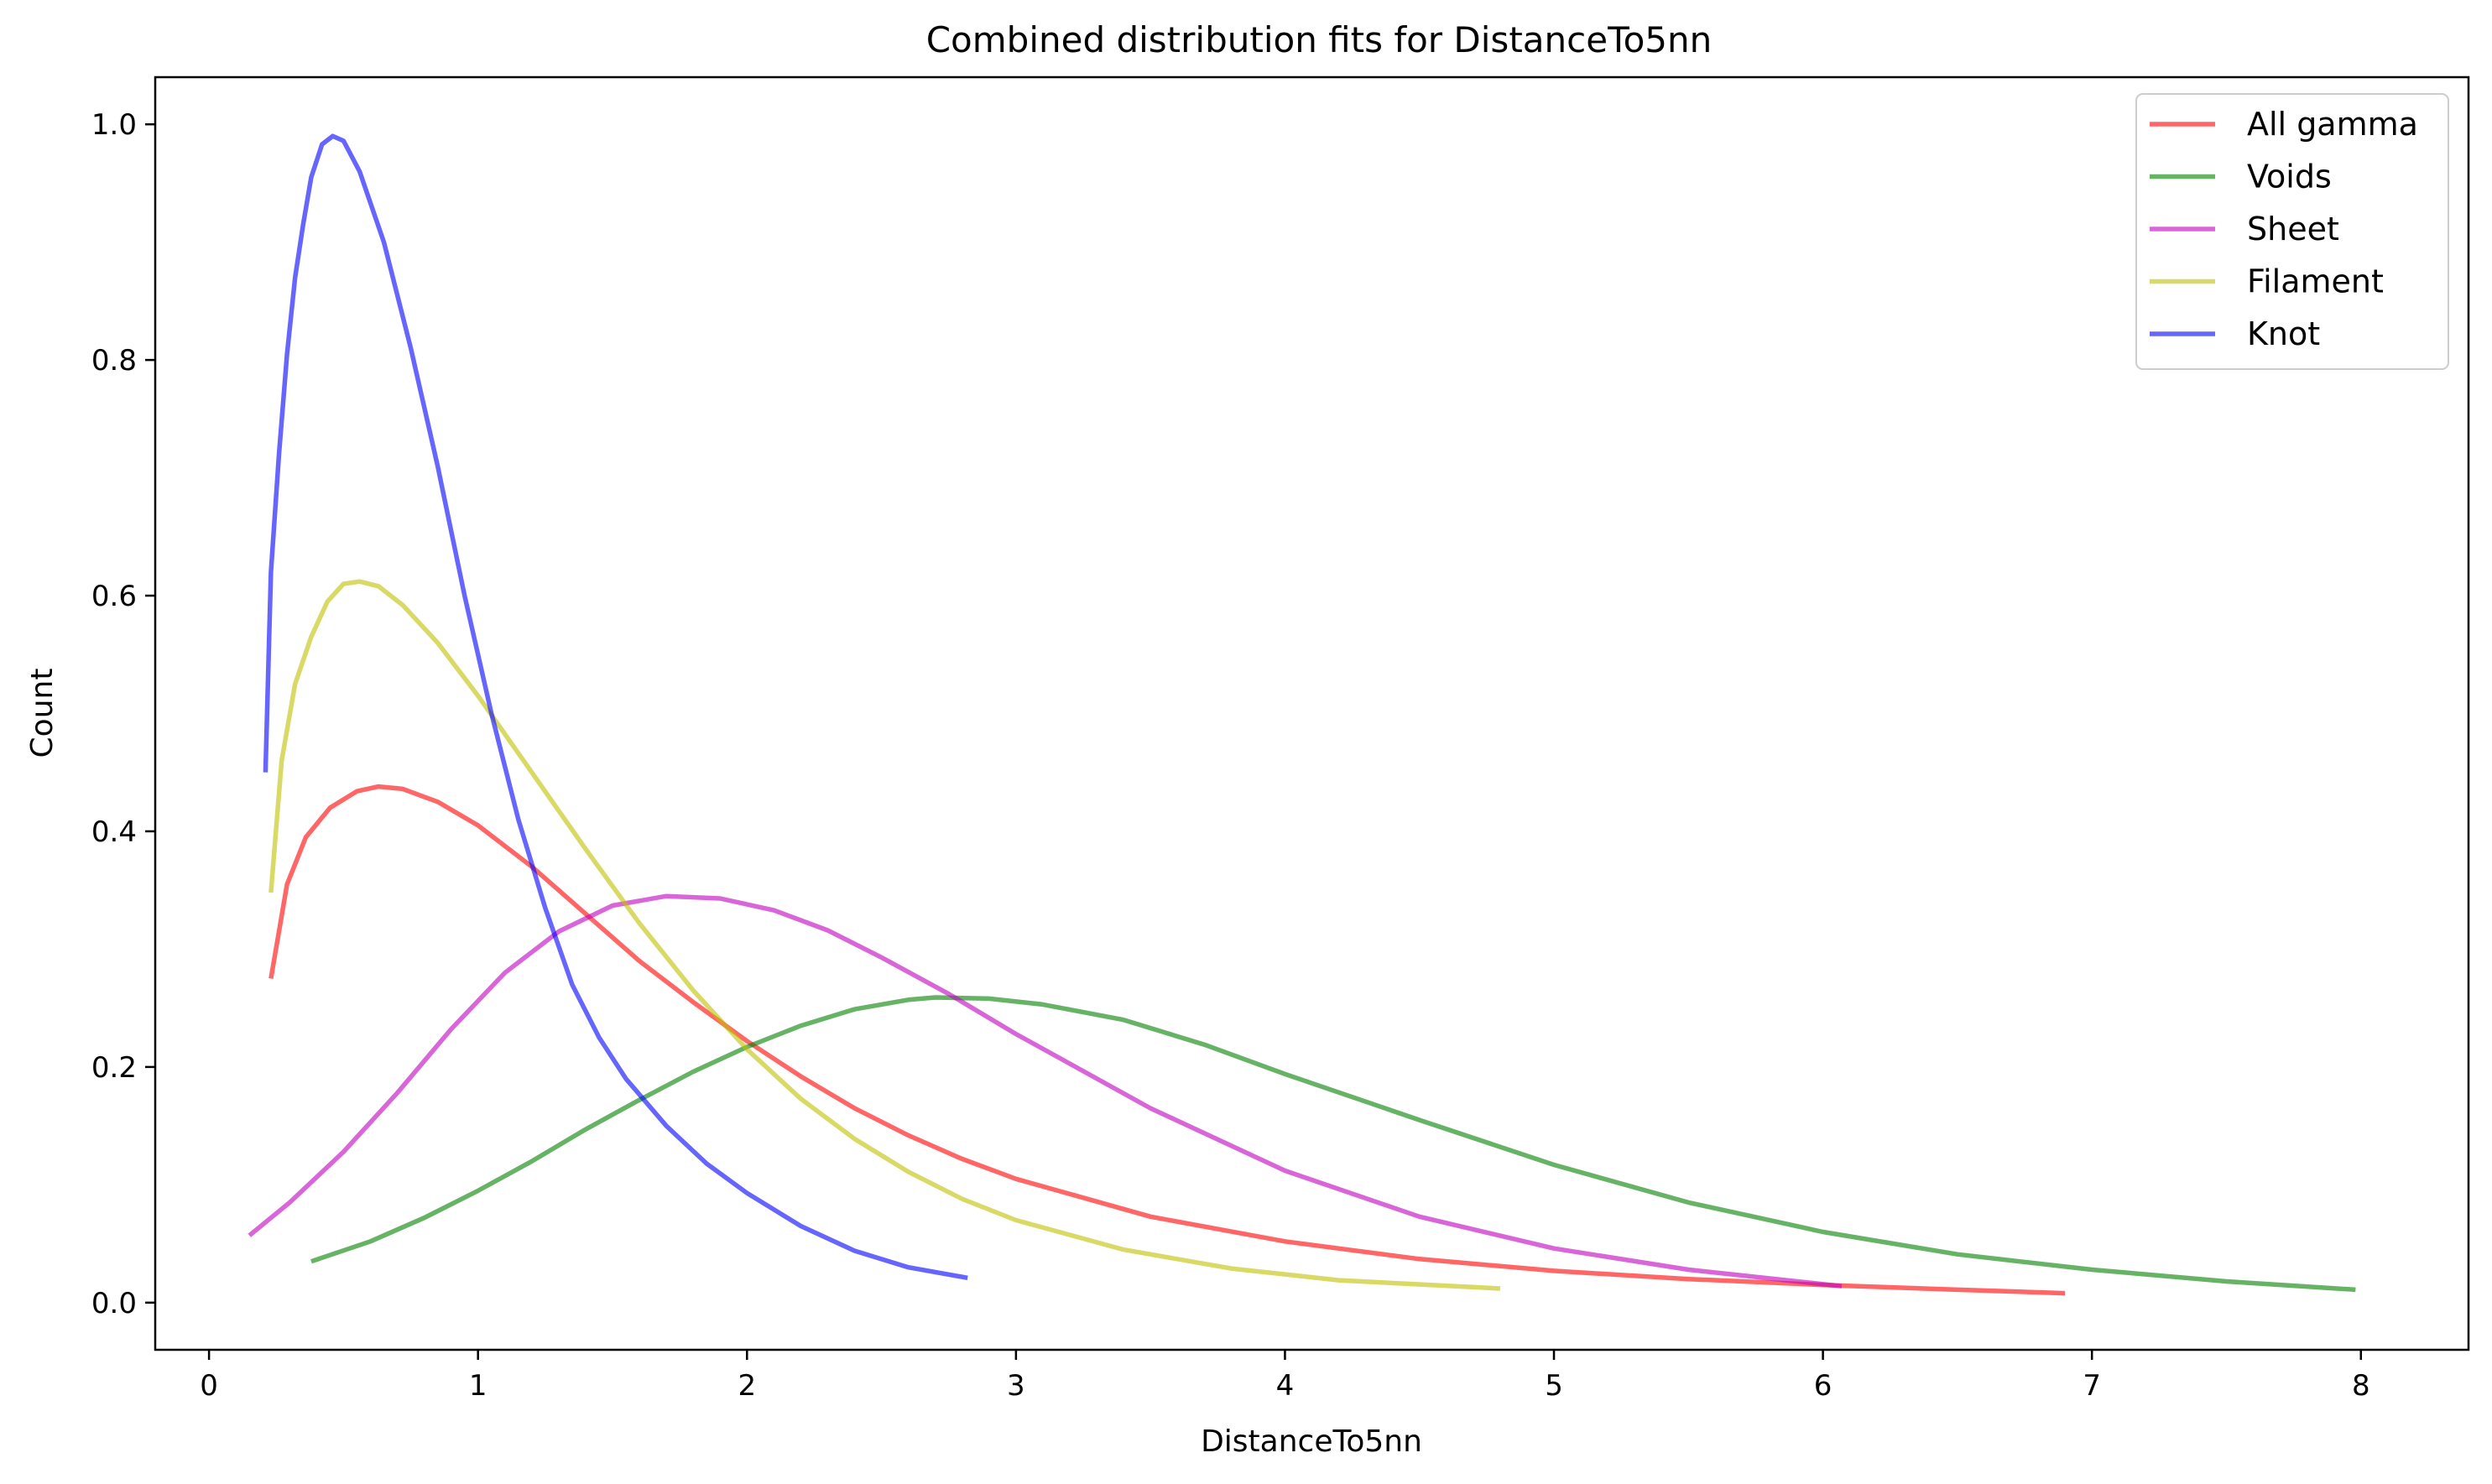 This screenshot has width=2492, height=1484. What do you see at coordinates (114, 596) in the screenshot?
I see `y-tick-label: 0.6` at bounding box center [114, 596].